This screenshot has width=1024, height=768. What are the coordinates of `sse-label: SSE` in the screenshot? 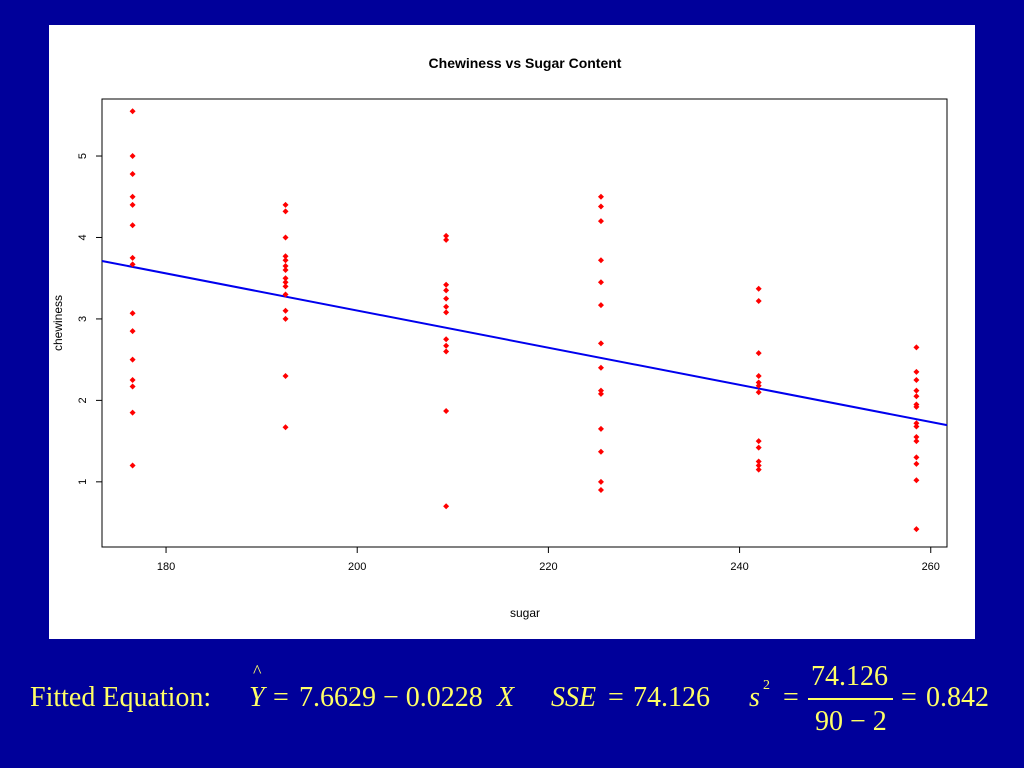 It's located at (574, 697).